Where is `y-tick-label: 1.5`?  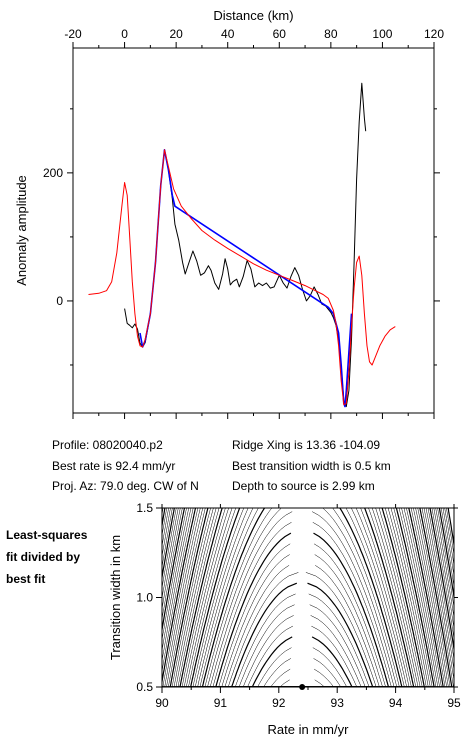
y-tick-label: 1.5 is located at coordinates (144, 508).